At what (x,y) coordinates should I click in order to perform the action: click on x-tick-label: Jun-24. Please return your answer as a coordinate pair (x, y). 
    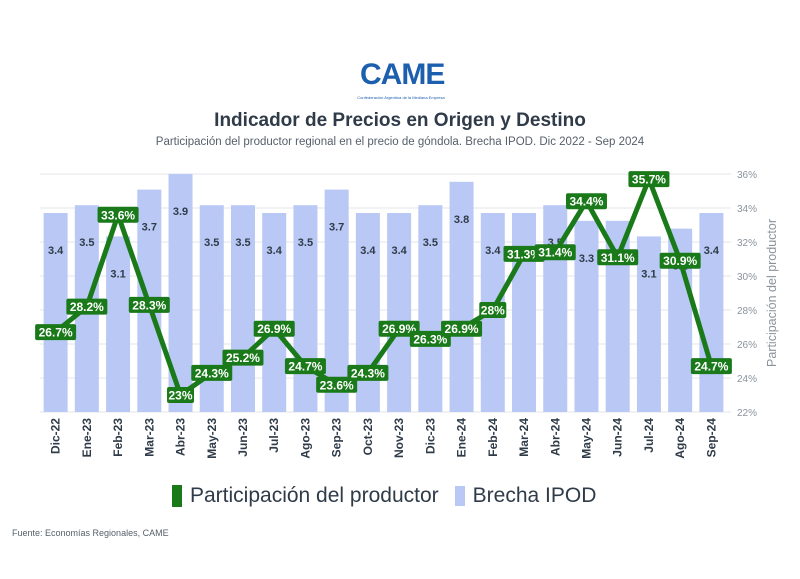
    Looking at the image, I should click on (618, 437).